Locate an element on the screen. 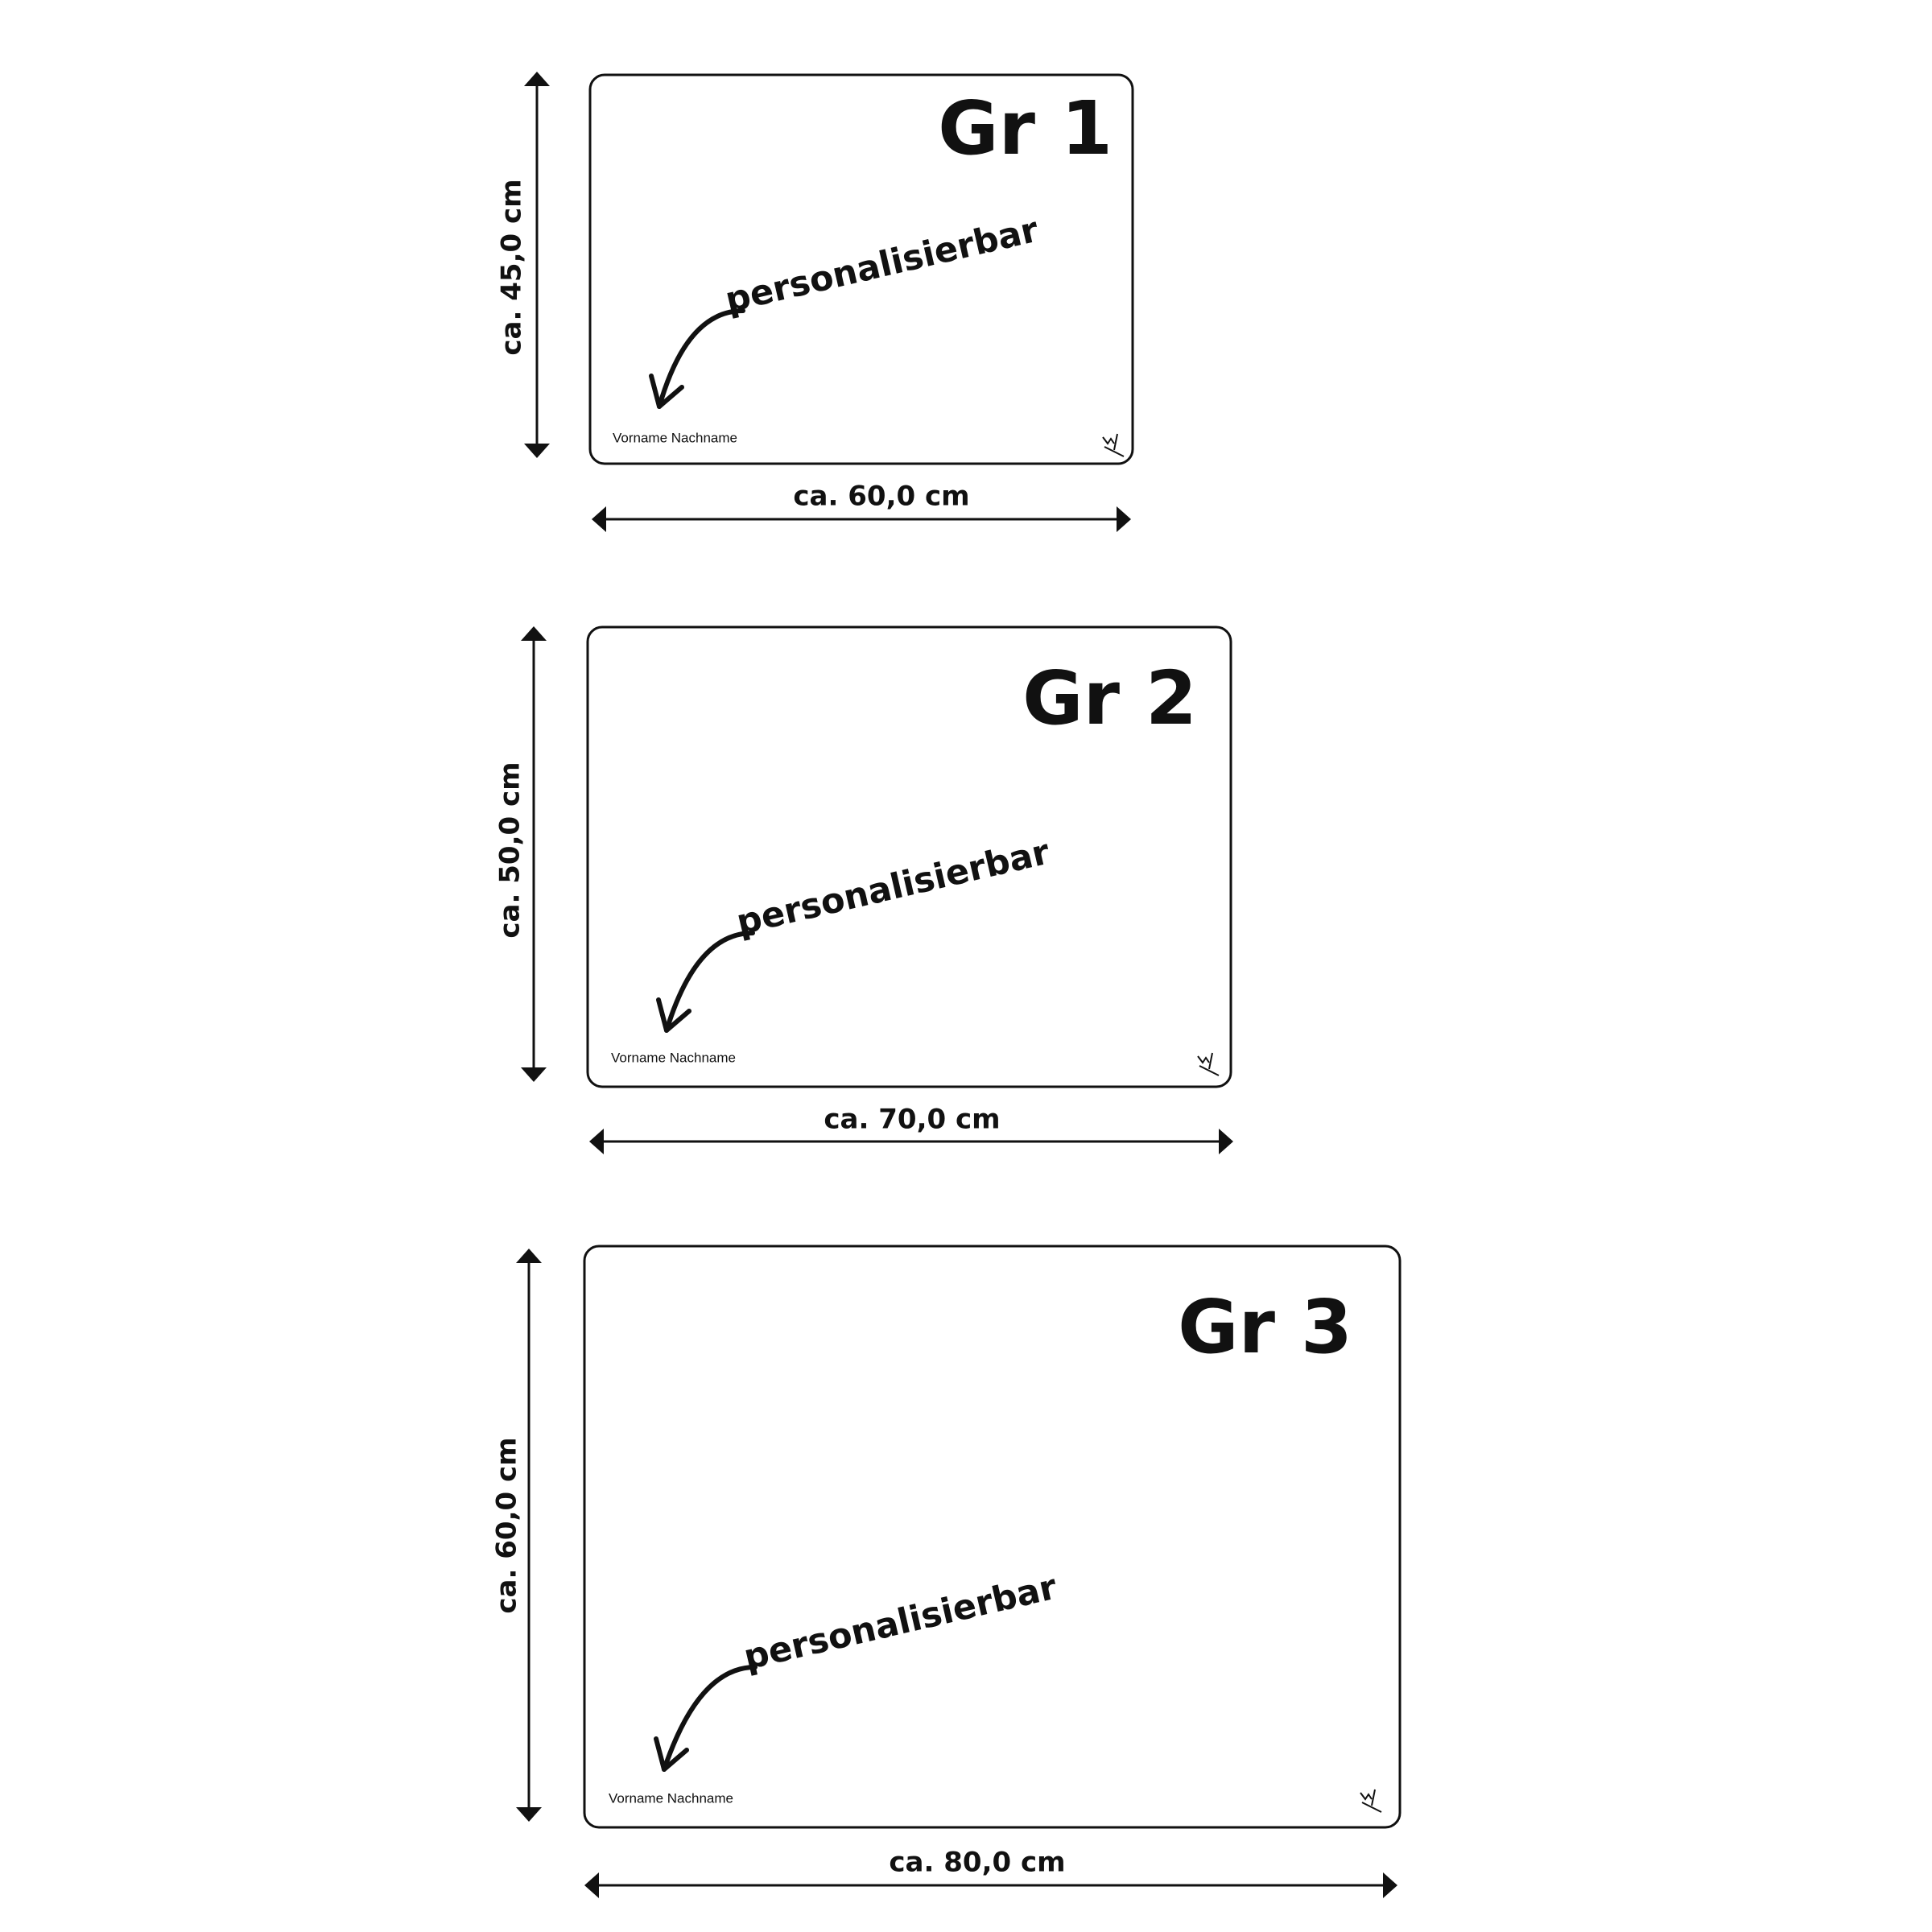 The width and height of the screenshot is (1932, 1932). height-label: ca. 45,0 cm is located at coordinates (512, 267).